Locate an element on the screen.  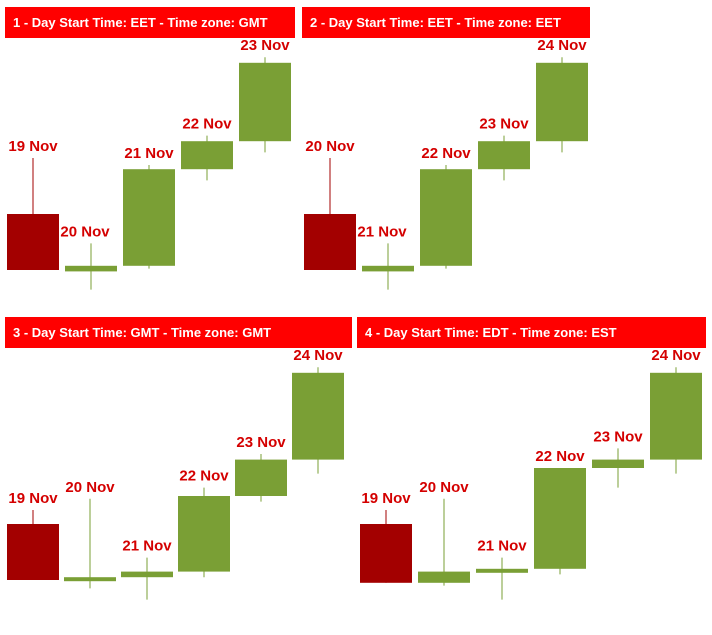
chart-title: 2 - Day Start Time: EET - Time zone: EET is located at coordinates (435, 22).